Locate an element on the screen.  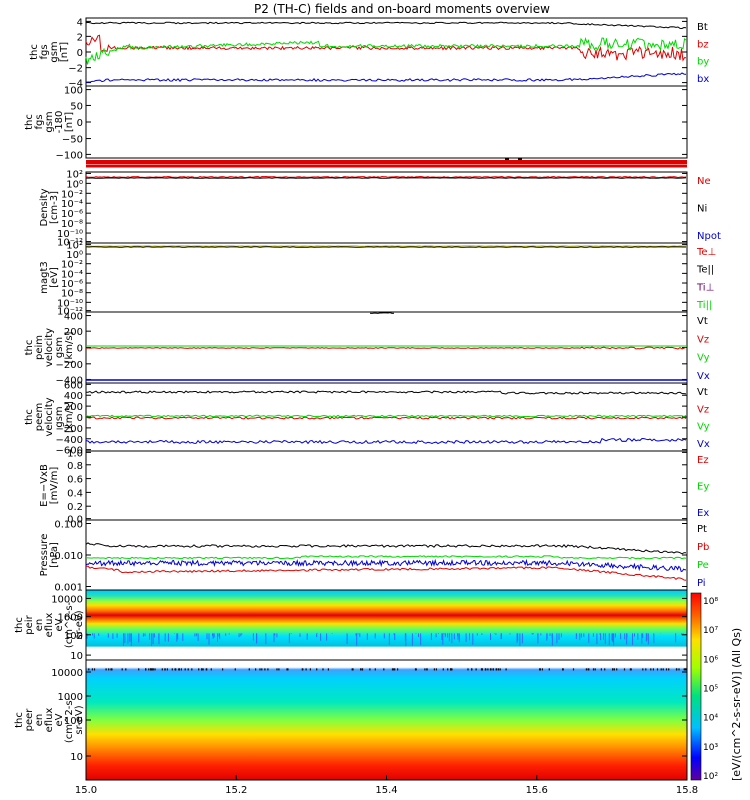
y-tick-label: 600 is located at coordinates (73, 385).